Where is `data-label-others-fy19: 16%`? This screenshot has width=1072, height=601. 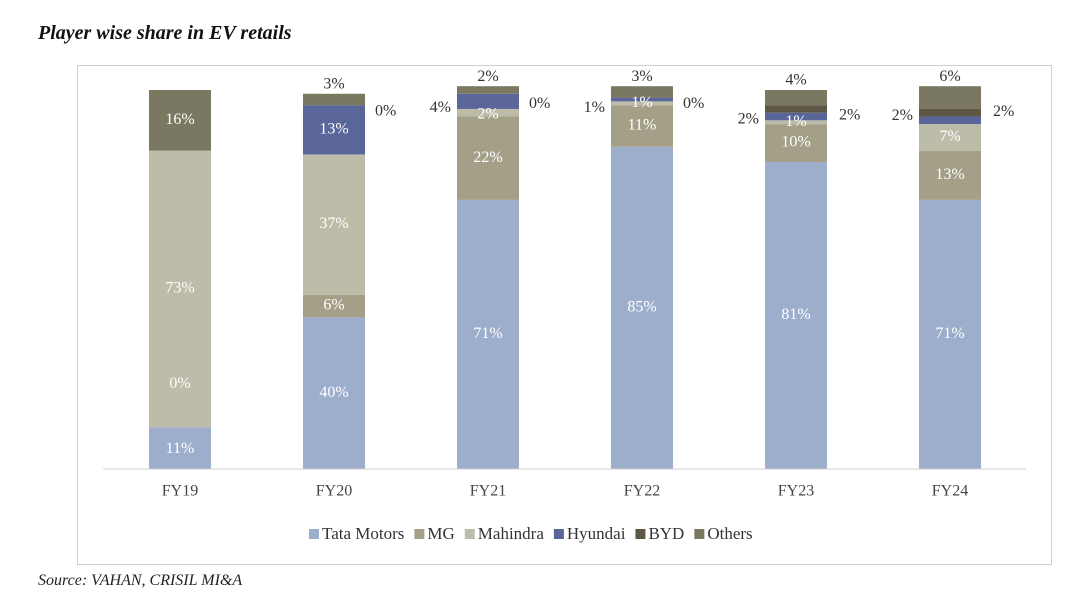 data-label-others-fy19: 16% is located at coordinates (179, 119).